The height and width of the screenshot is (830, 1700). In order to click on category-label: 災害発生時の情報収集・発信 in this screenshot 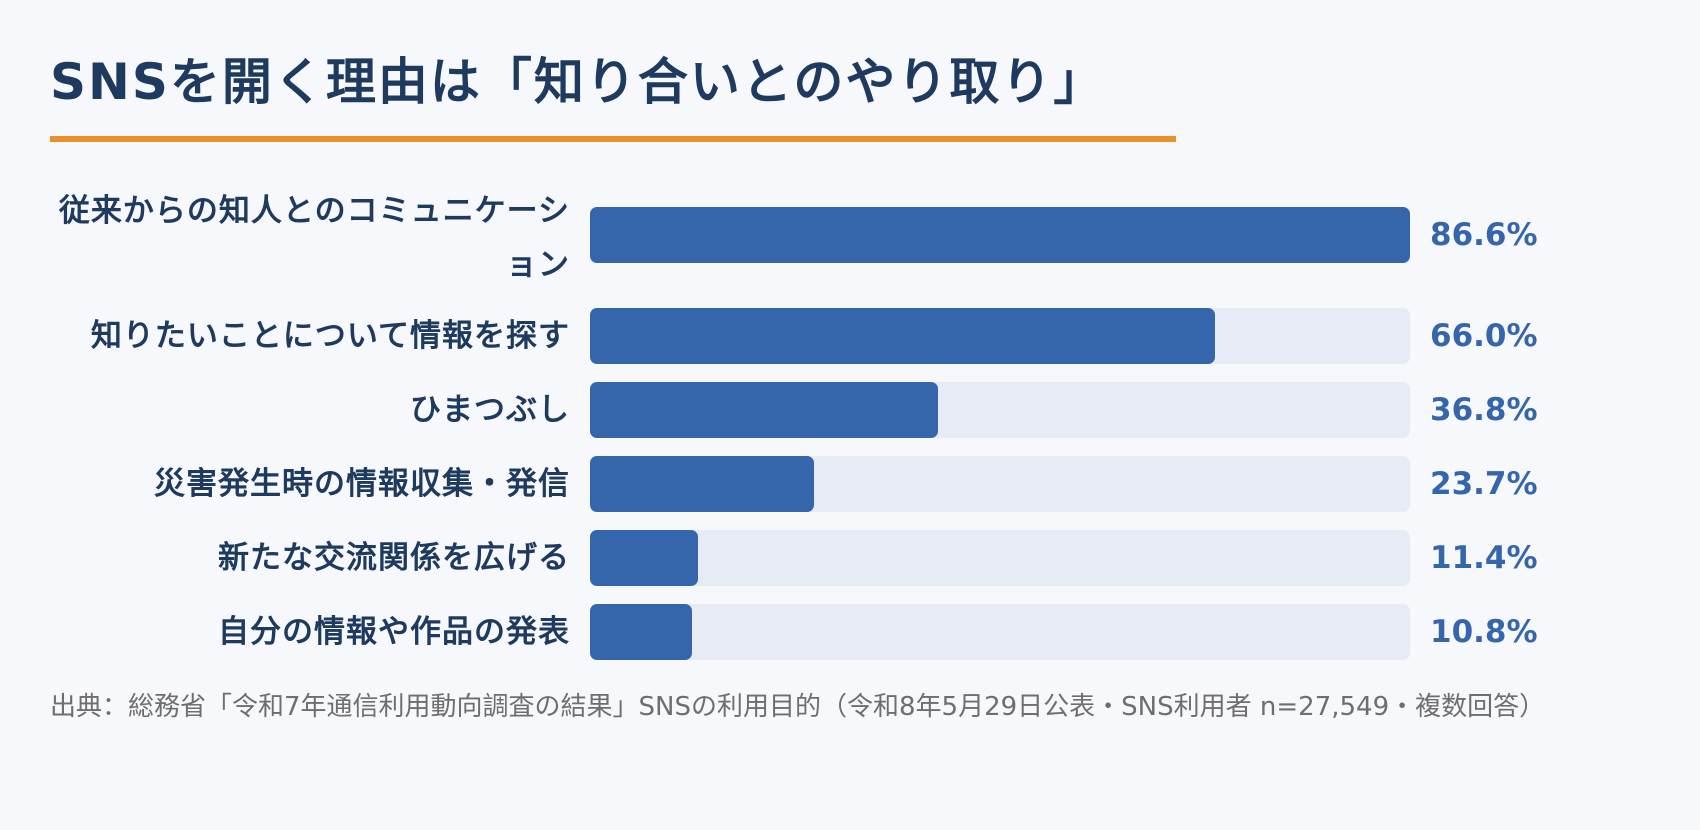, I will do `click(362, 484)`.